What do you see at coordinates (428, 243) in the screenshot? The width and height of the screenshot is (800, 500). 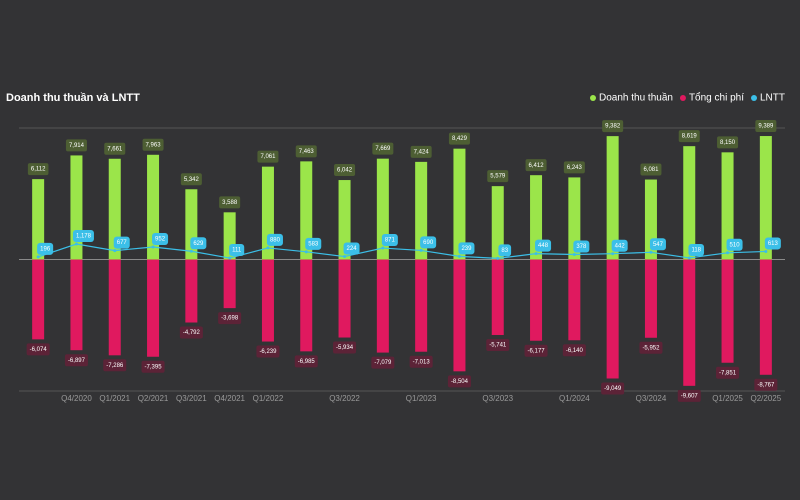 I see `data-label: 690` at bounding box center [428, 243].